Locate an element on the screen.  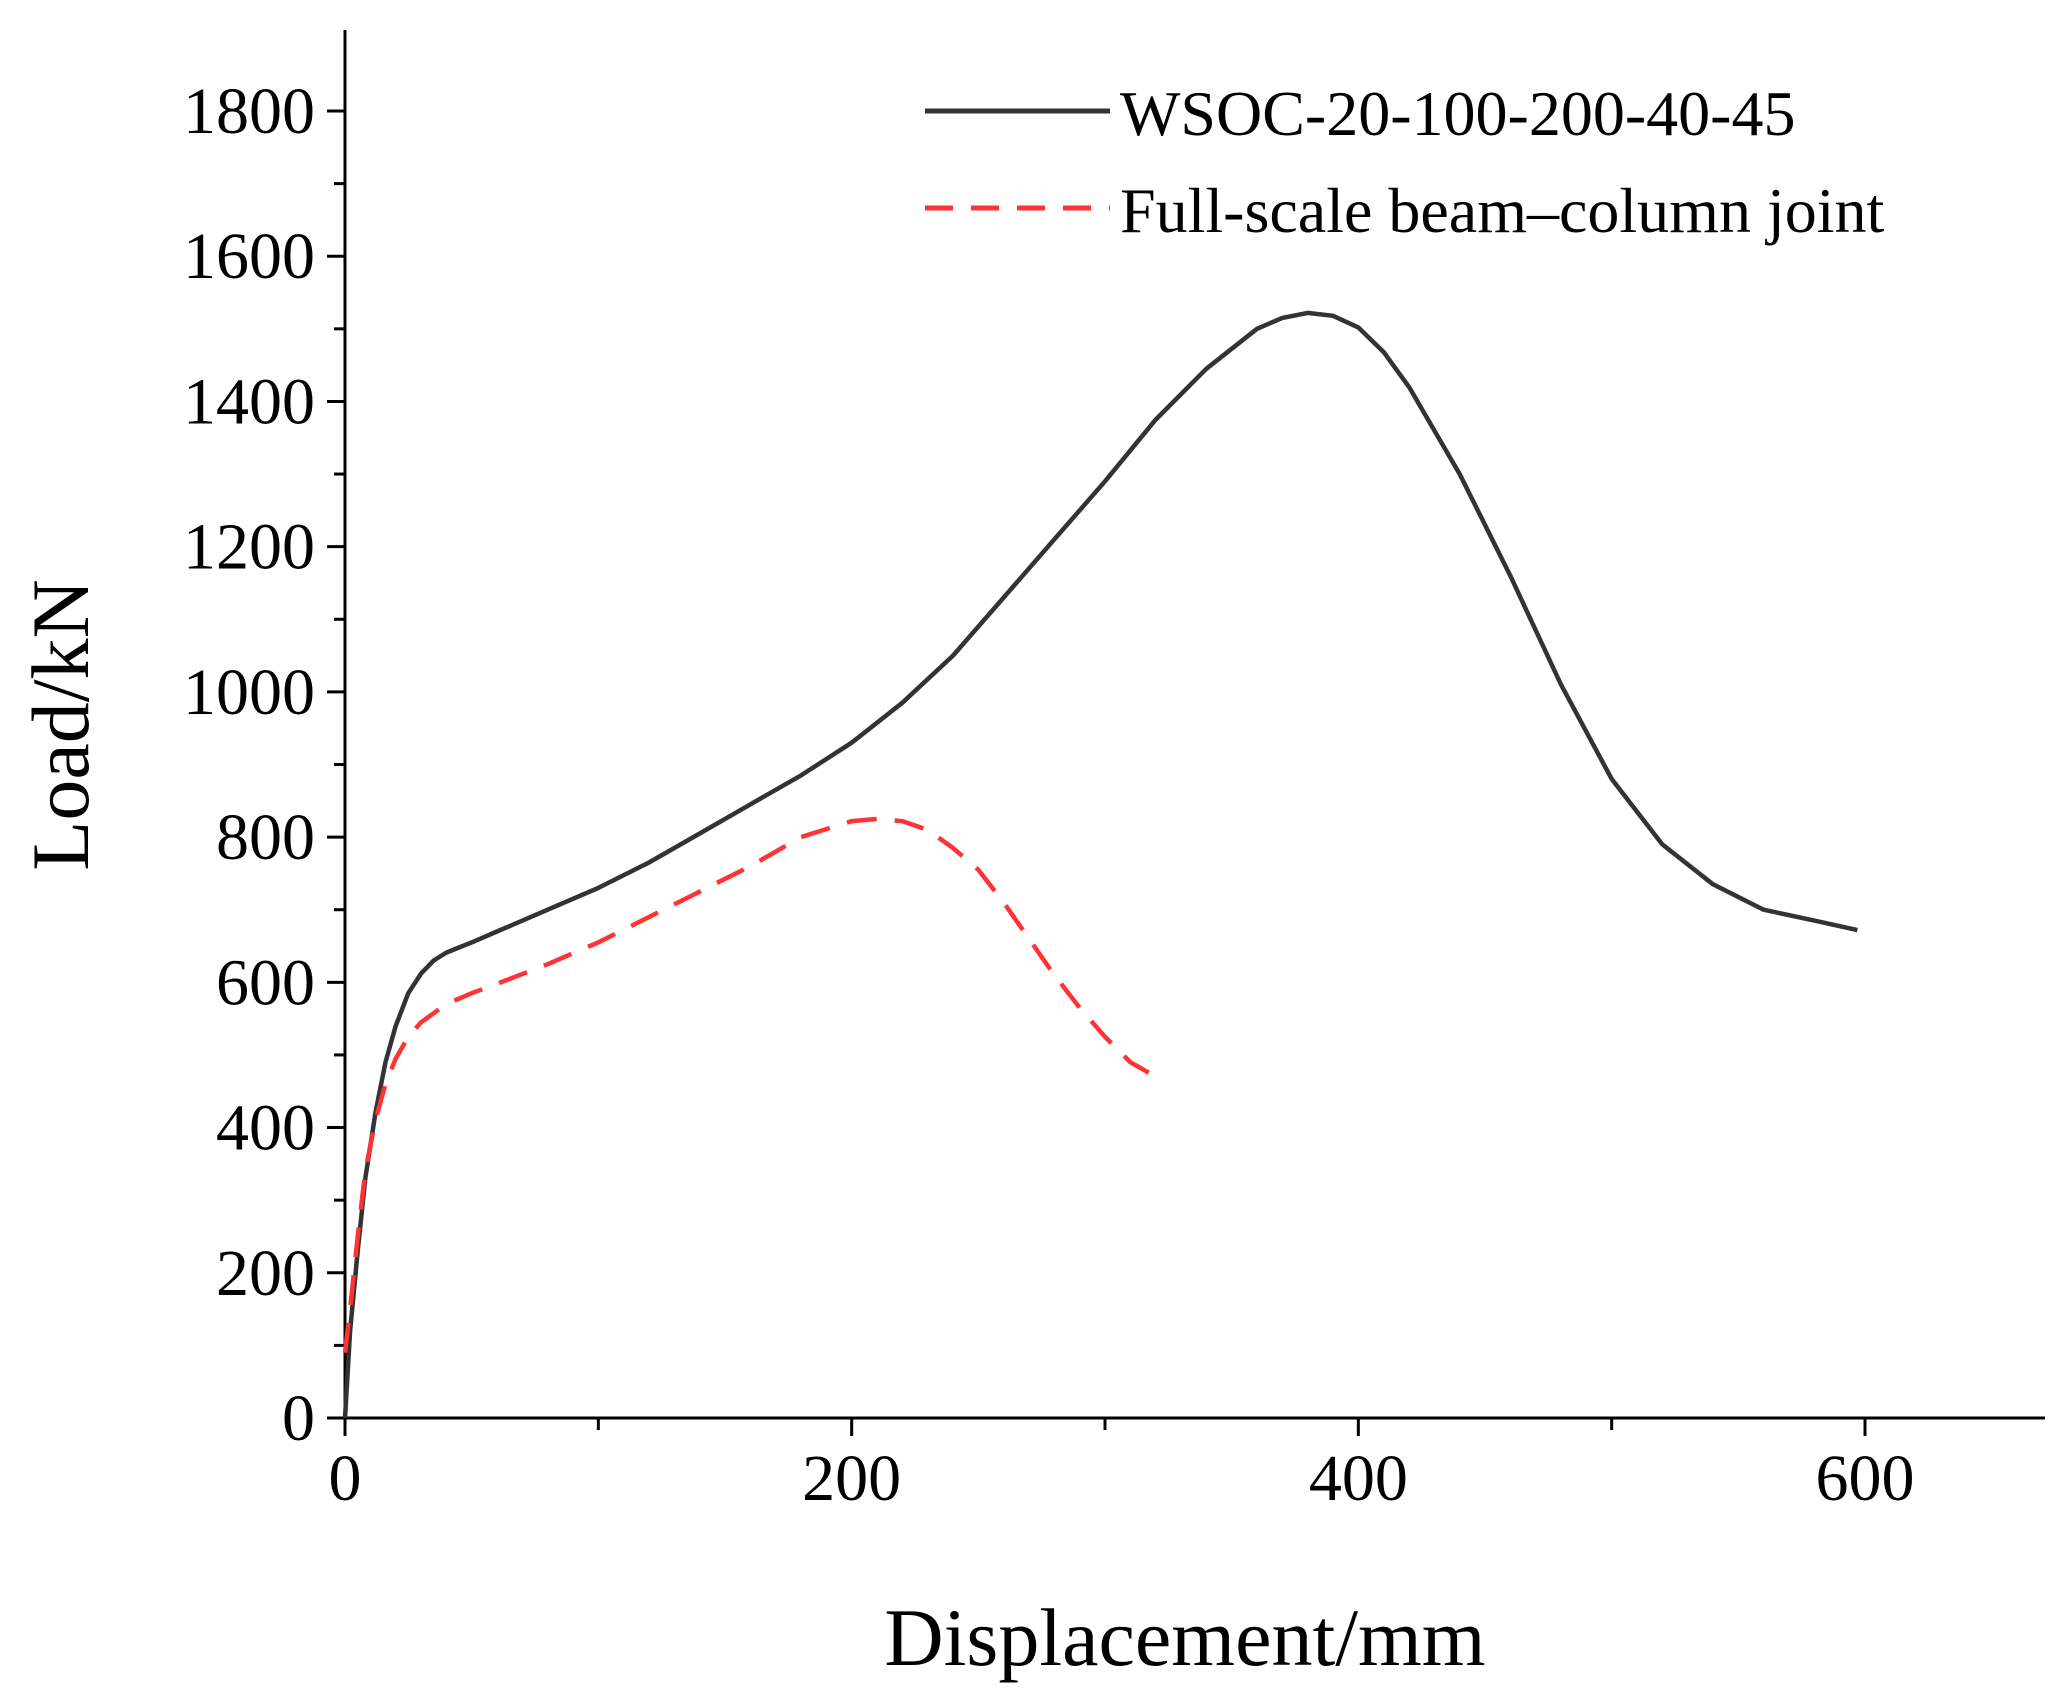
y-tick-label: 1000 is located at coordinates (249, 692).